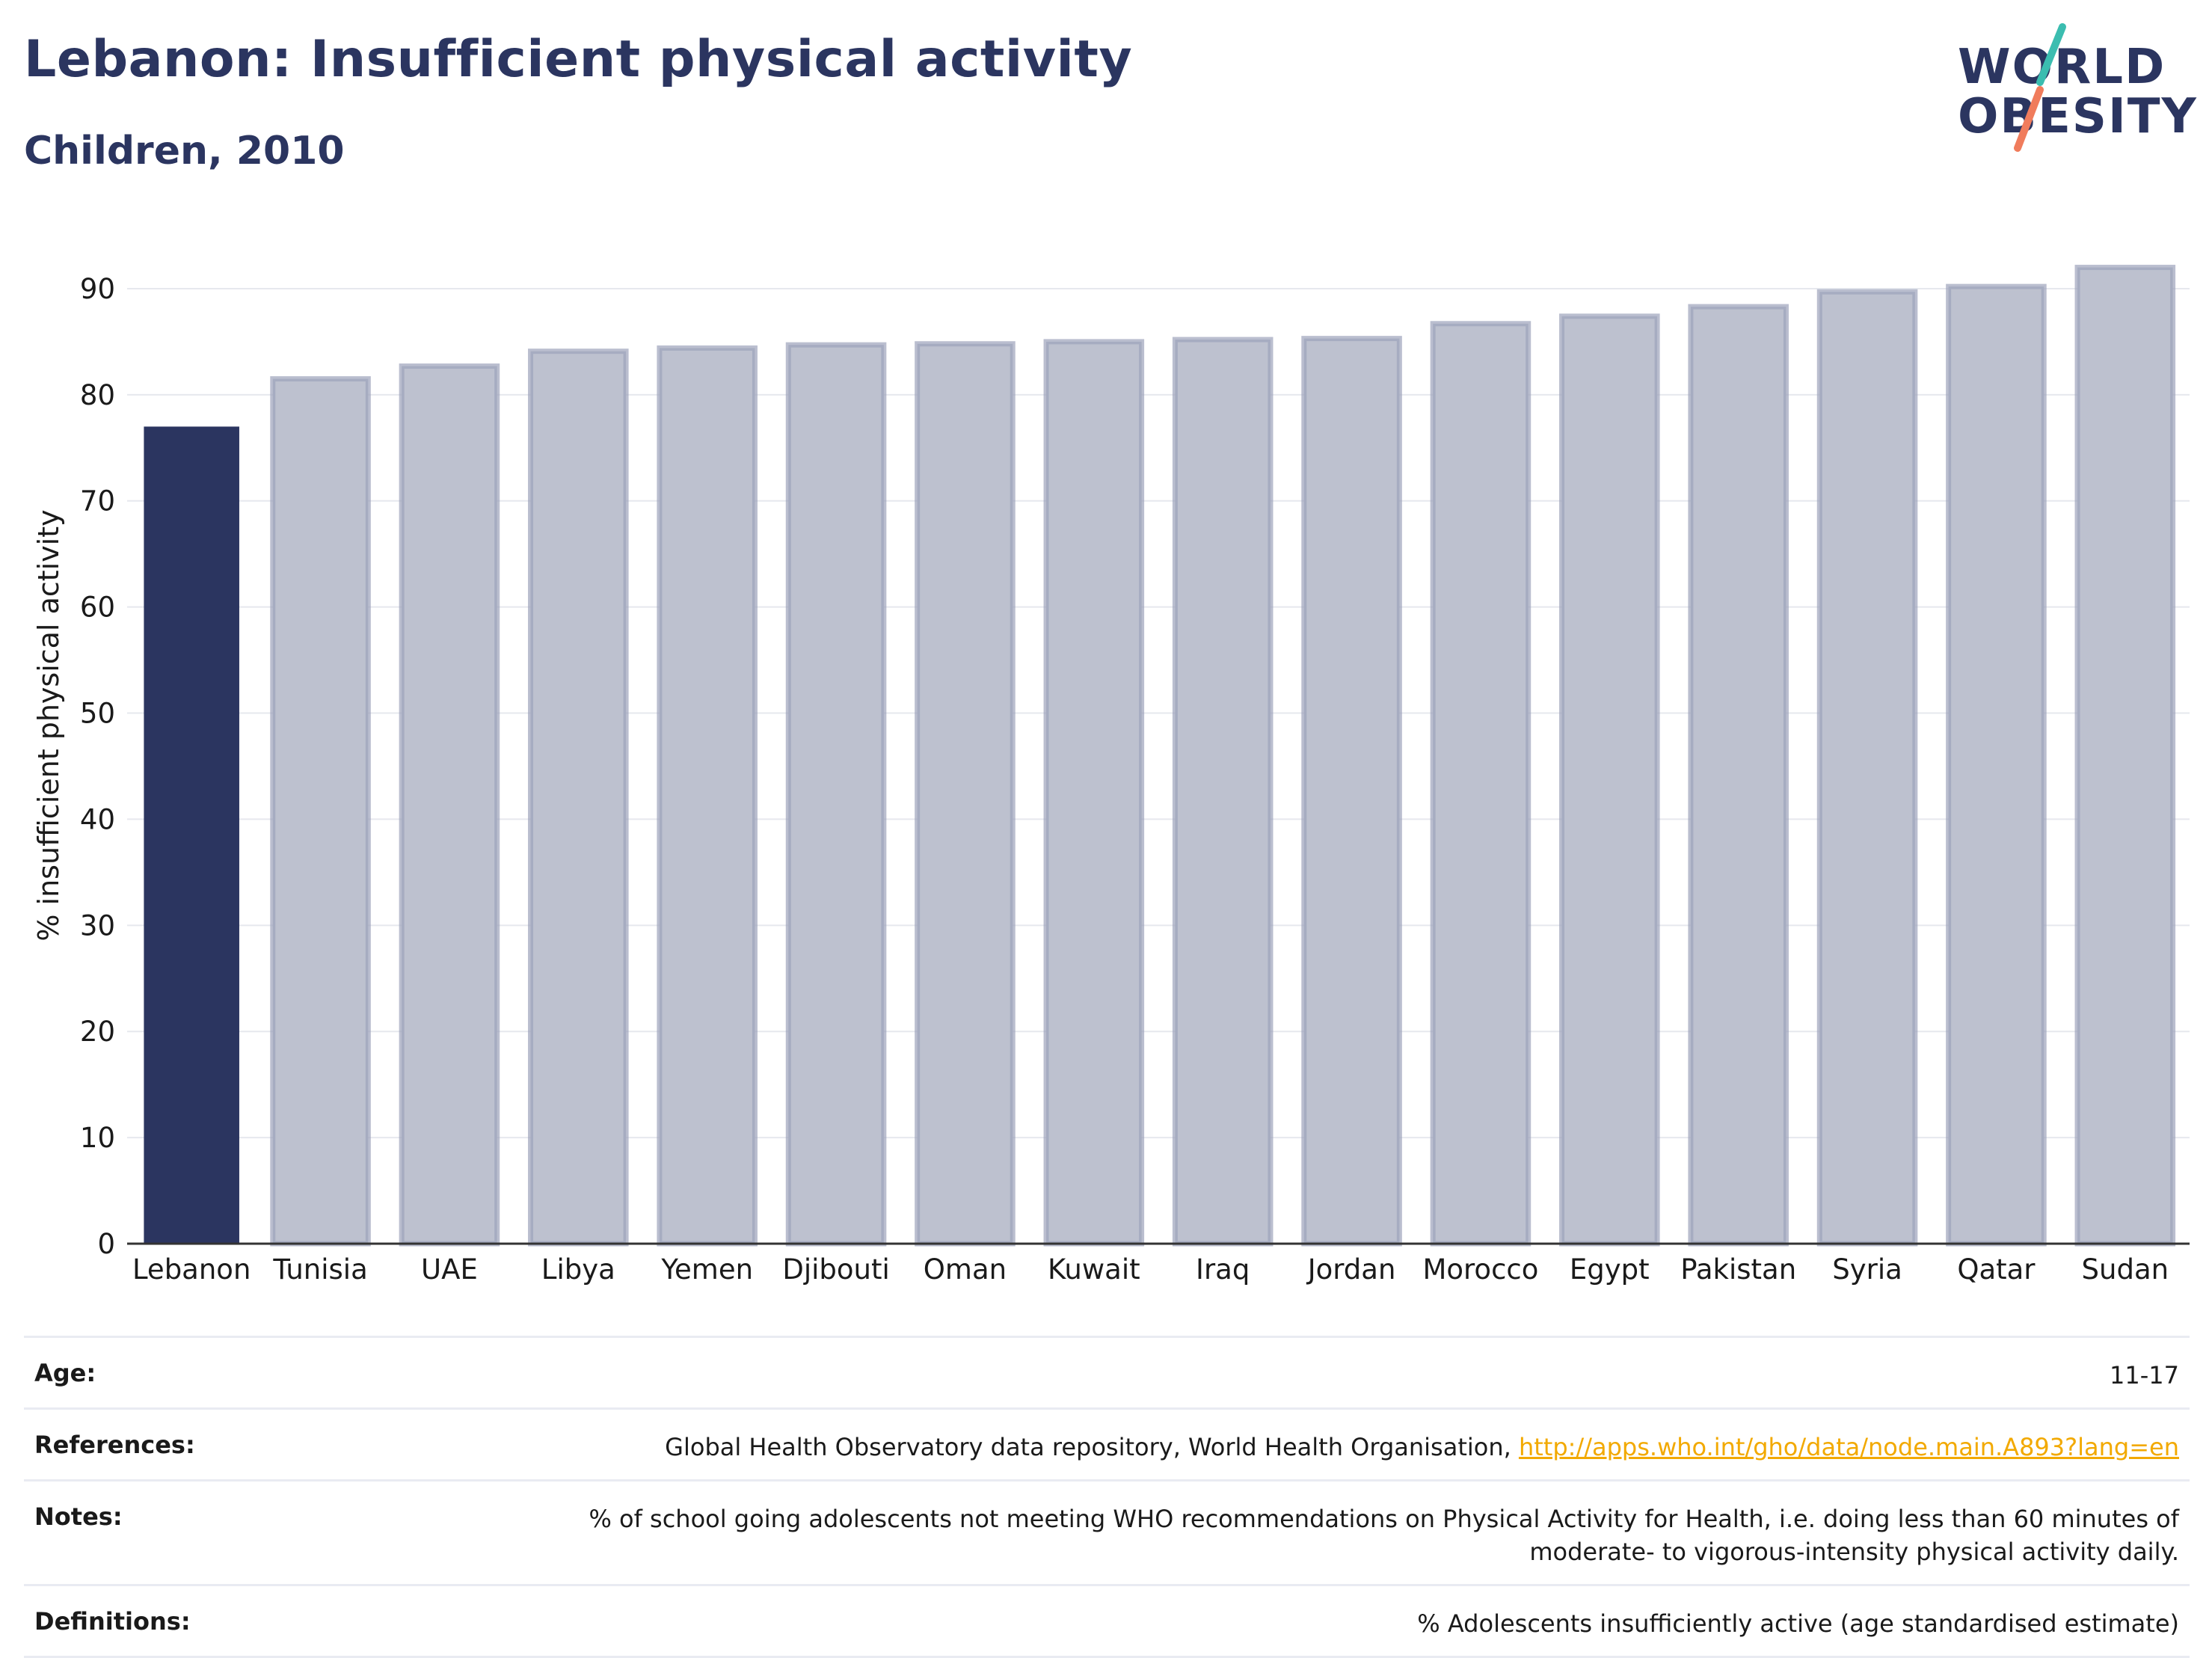  I want to click on chart-title: Lebanon: Insufficient physical activity, so click(578, 59).